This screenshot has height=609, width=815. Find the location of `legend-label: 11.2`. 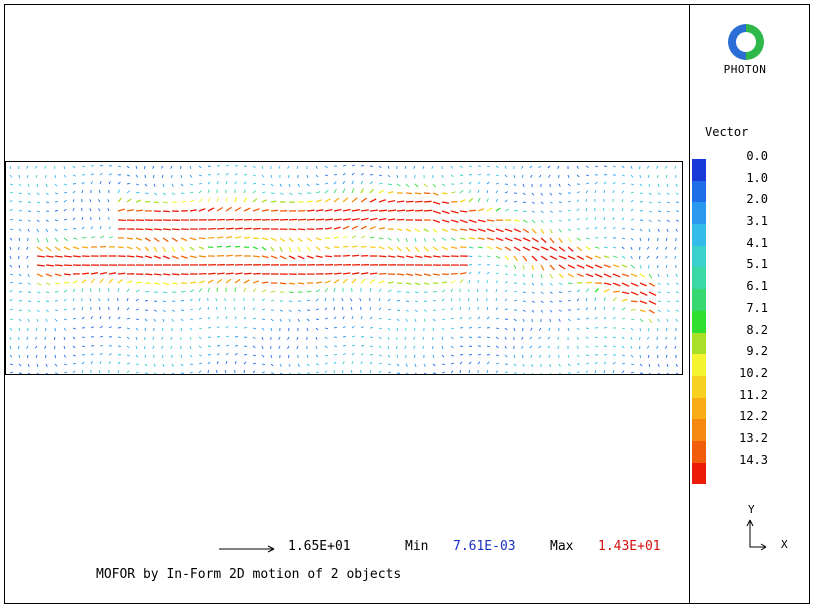

legend-label: 11.2 is located at coordinates (753, 394).